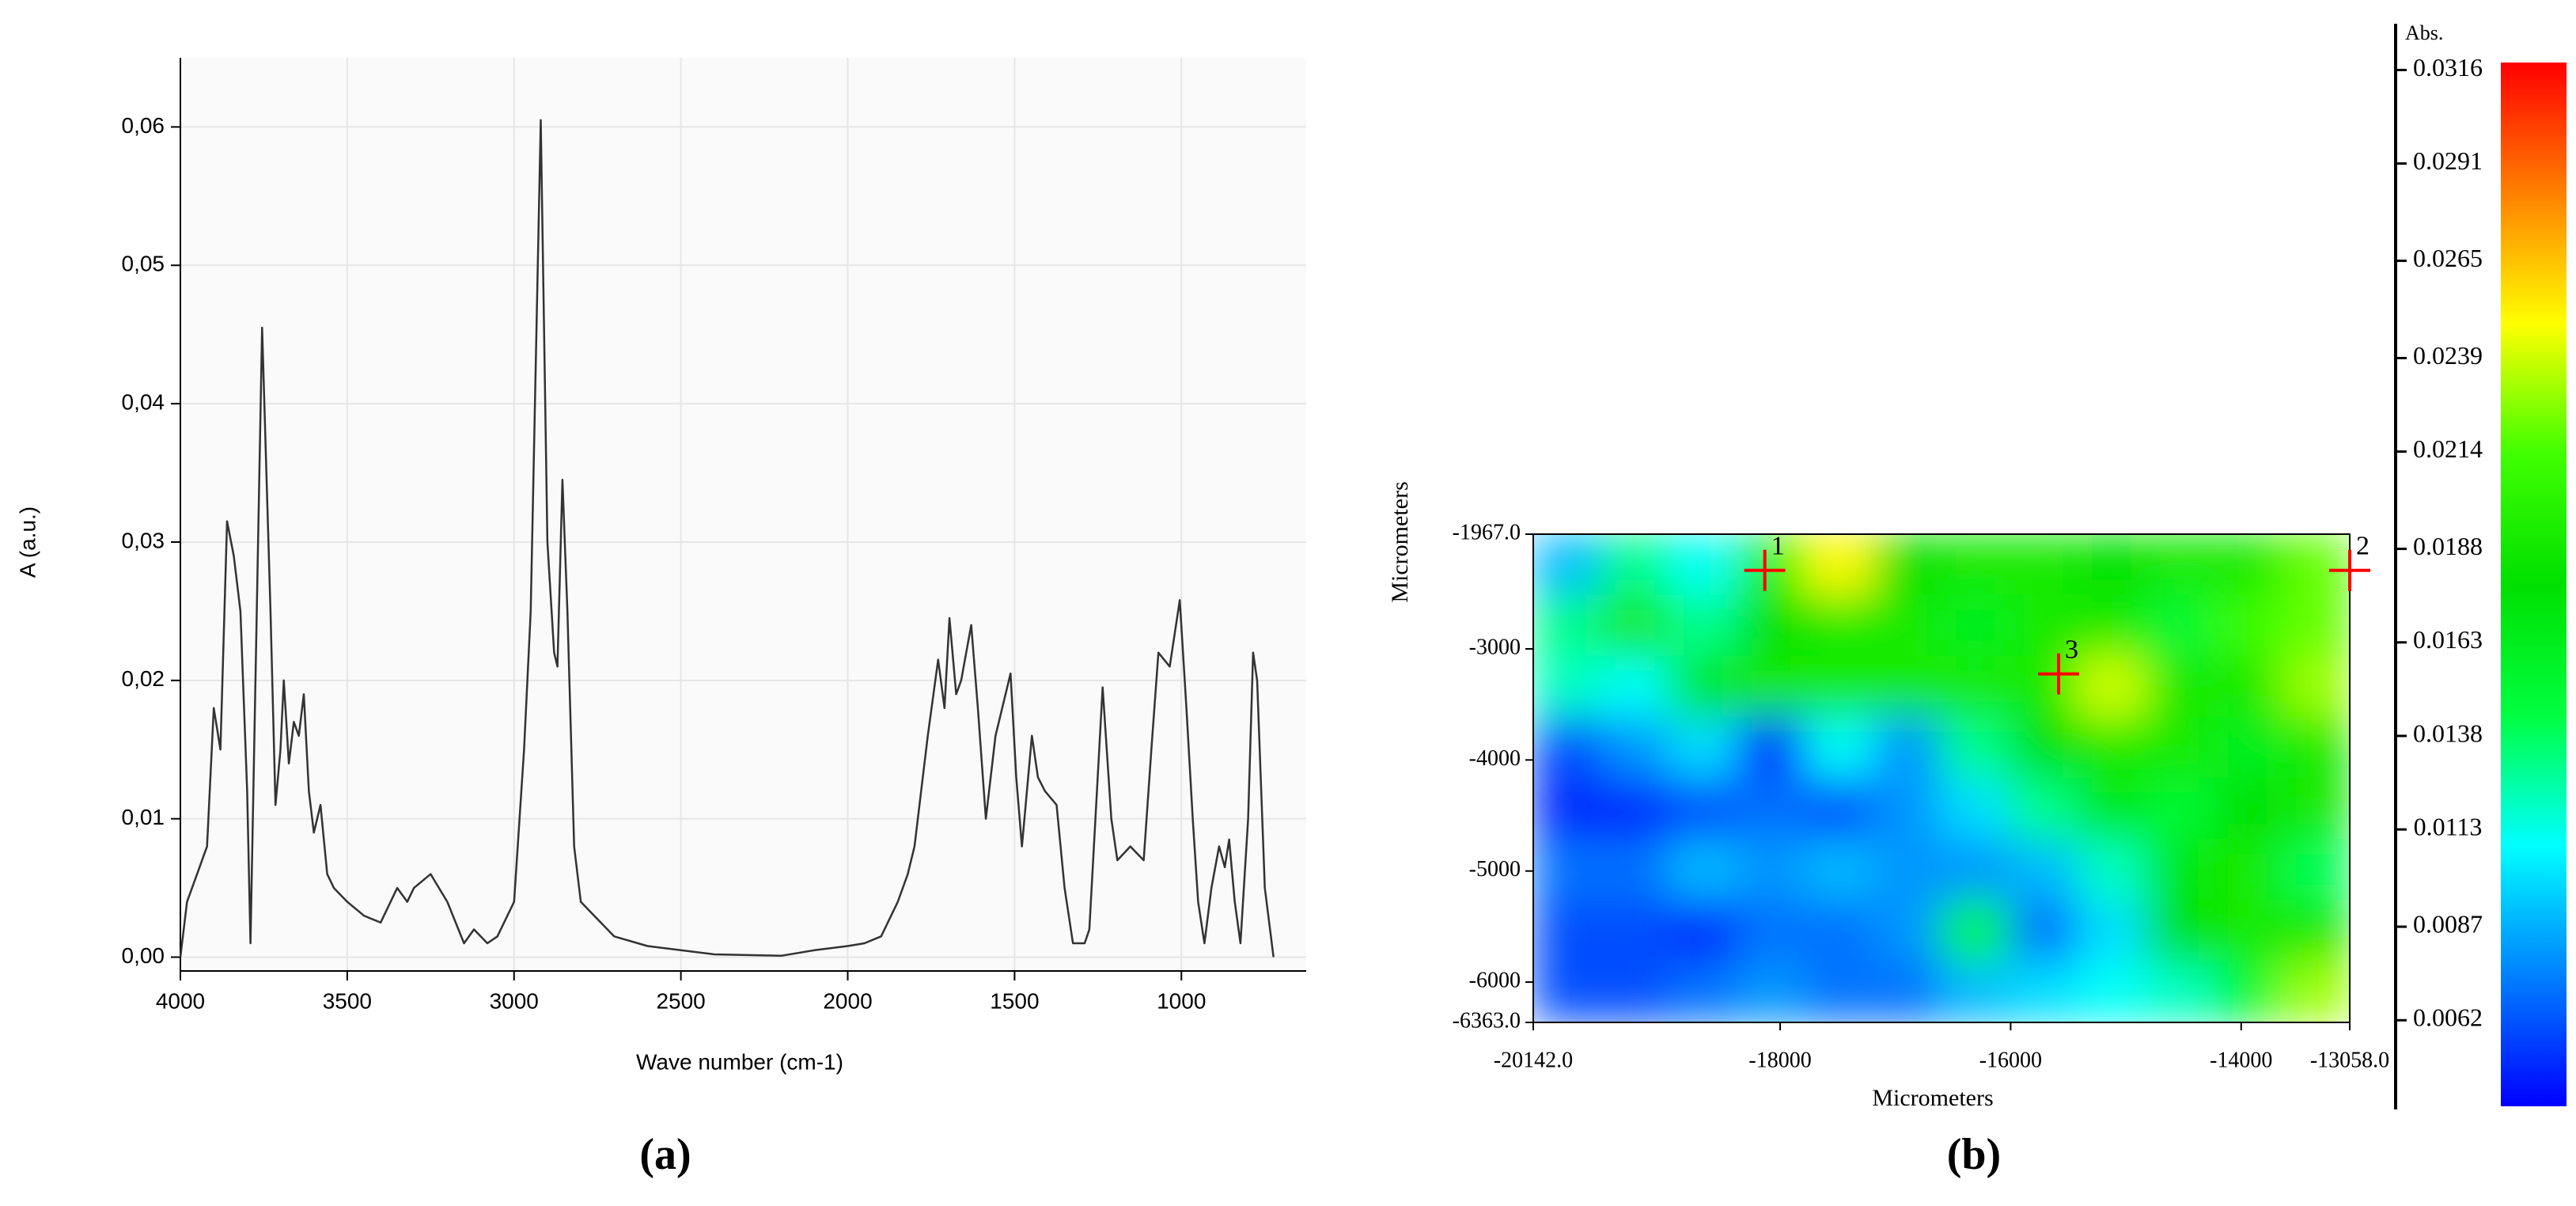  I want to click on heatmap-frame, so click(1941, 778).